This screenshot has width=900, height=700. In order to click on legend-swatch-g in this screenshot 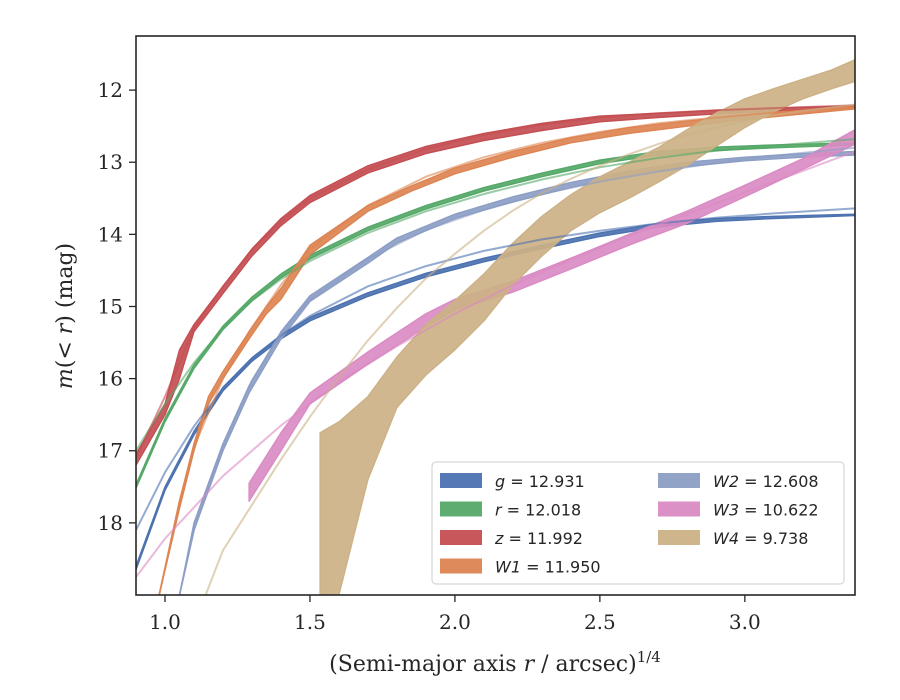, I will do `click(461, 480)`.